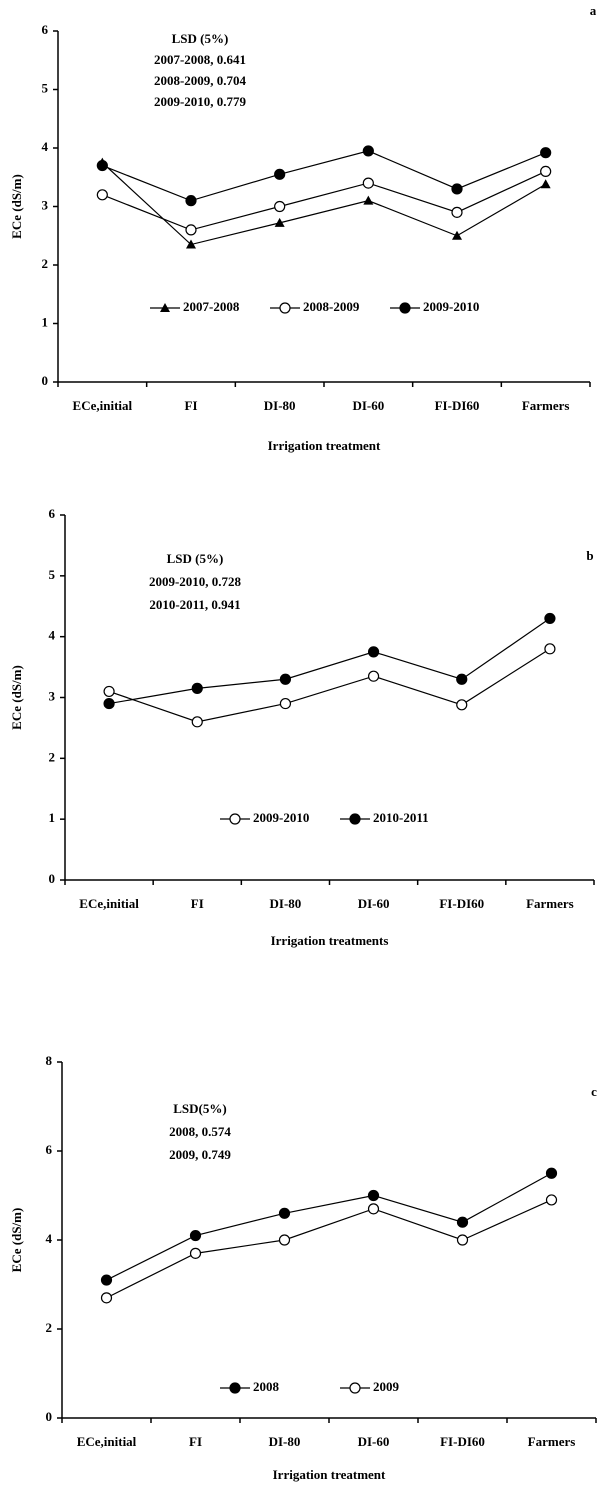 The height and width of the screenshot is (1488, 598). What do you see at coordinates (331, 306) in the screenshot?
I see `legend-label: 2008-2009` at bounding box center [331, 306].